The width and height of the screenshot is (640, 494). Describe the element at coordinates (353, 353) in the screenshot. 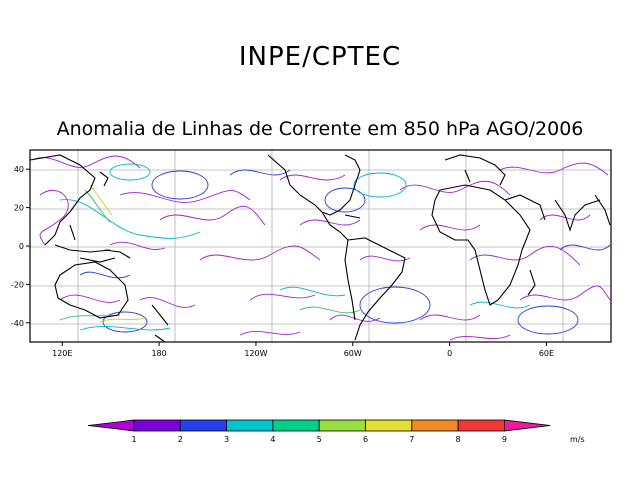

I see `lon-tick-label: 60W` at that location.